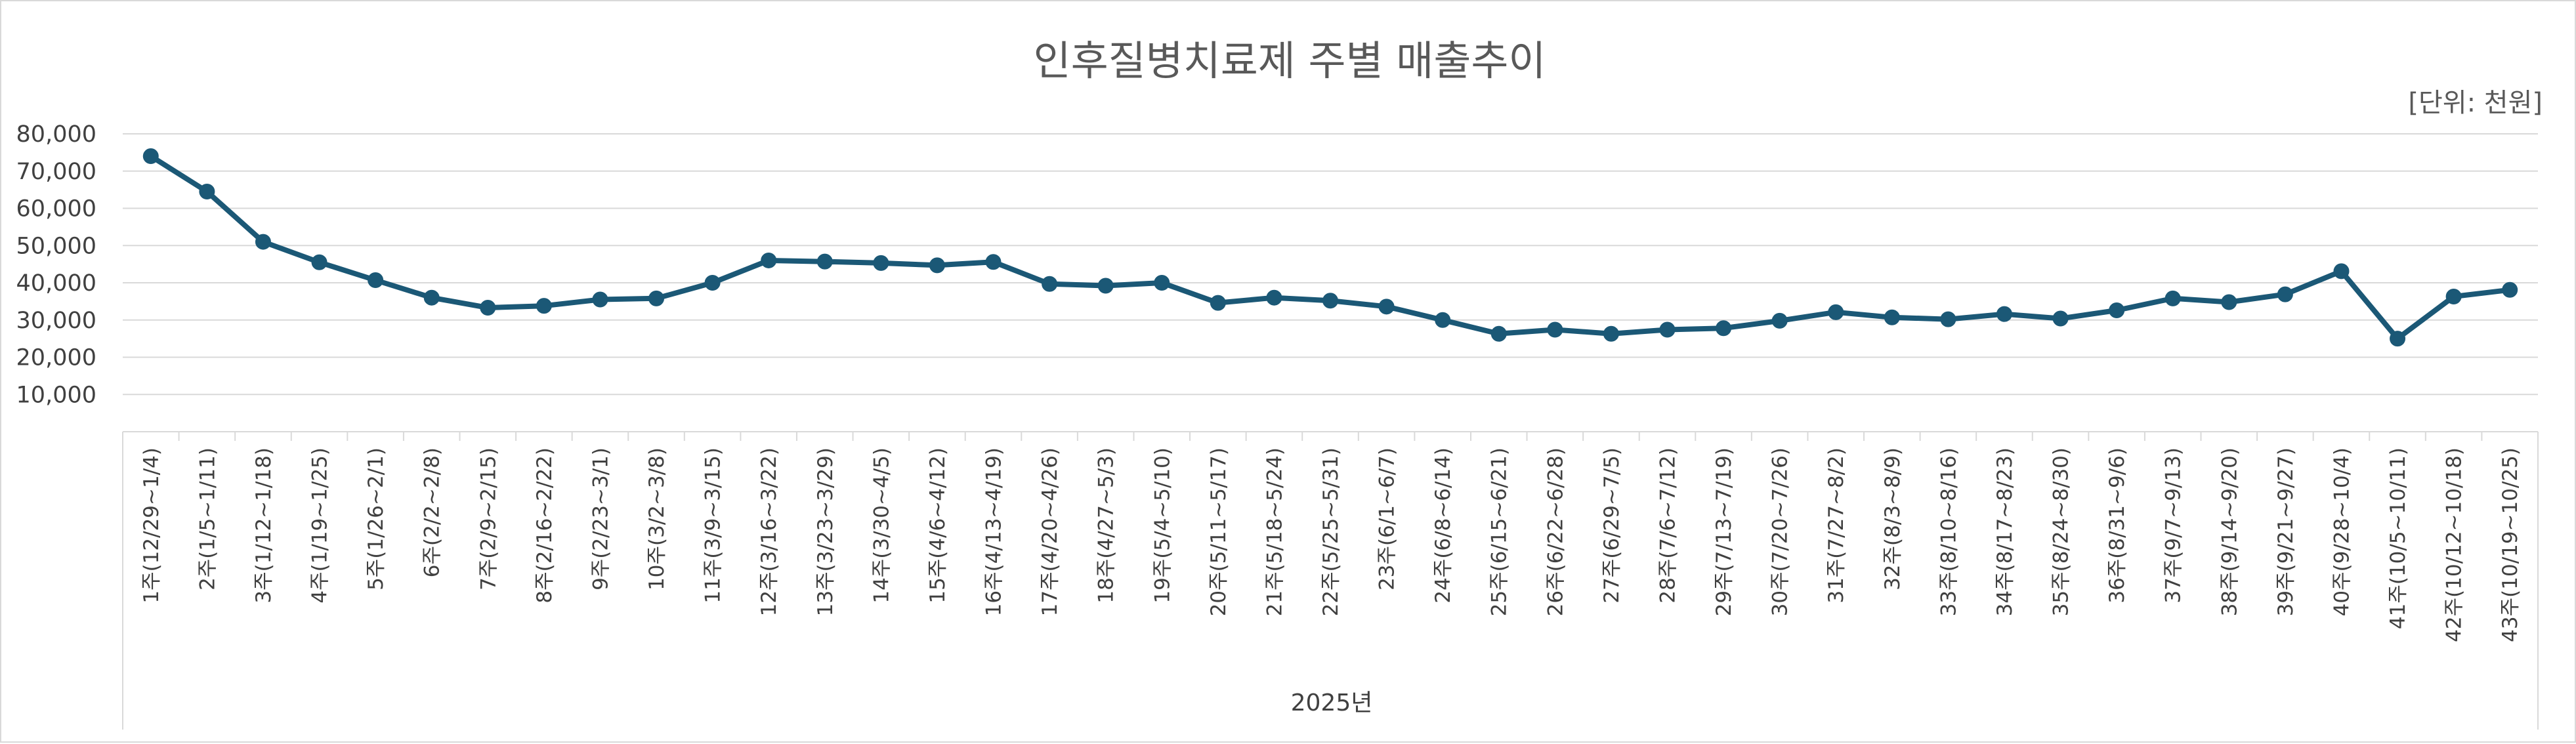  What do you see at coordinates (56, 172) in the screenshot?
I see `y-tick-label: 70,000` at bounding box center [56, 172].